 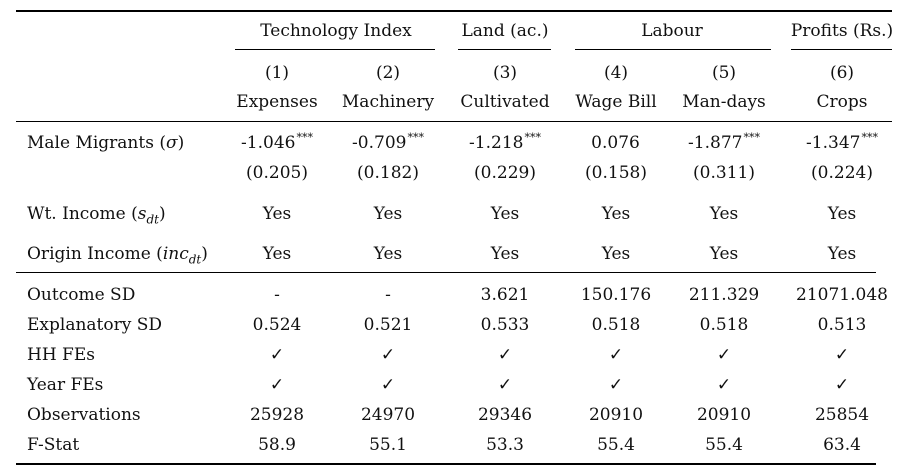 I want to click on row-label-outcome-sd: Outcome SD, so click(x=81, y=295).